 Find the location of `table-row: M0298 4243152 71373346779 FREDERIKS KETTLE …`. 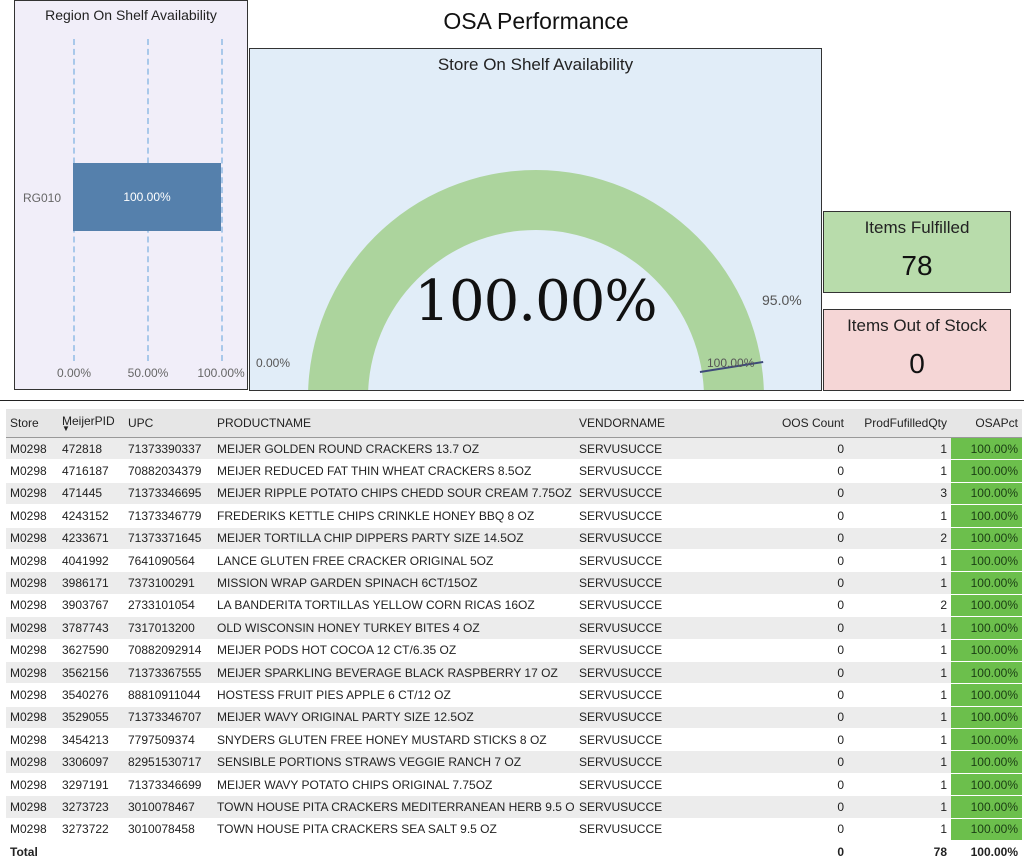

table-row: M0298 4243152 71373346779 FREDERIKS KETTLE … is located at coordinates (514, 516).